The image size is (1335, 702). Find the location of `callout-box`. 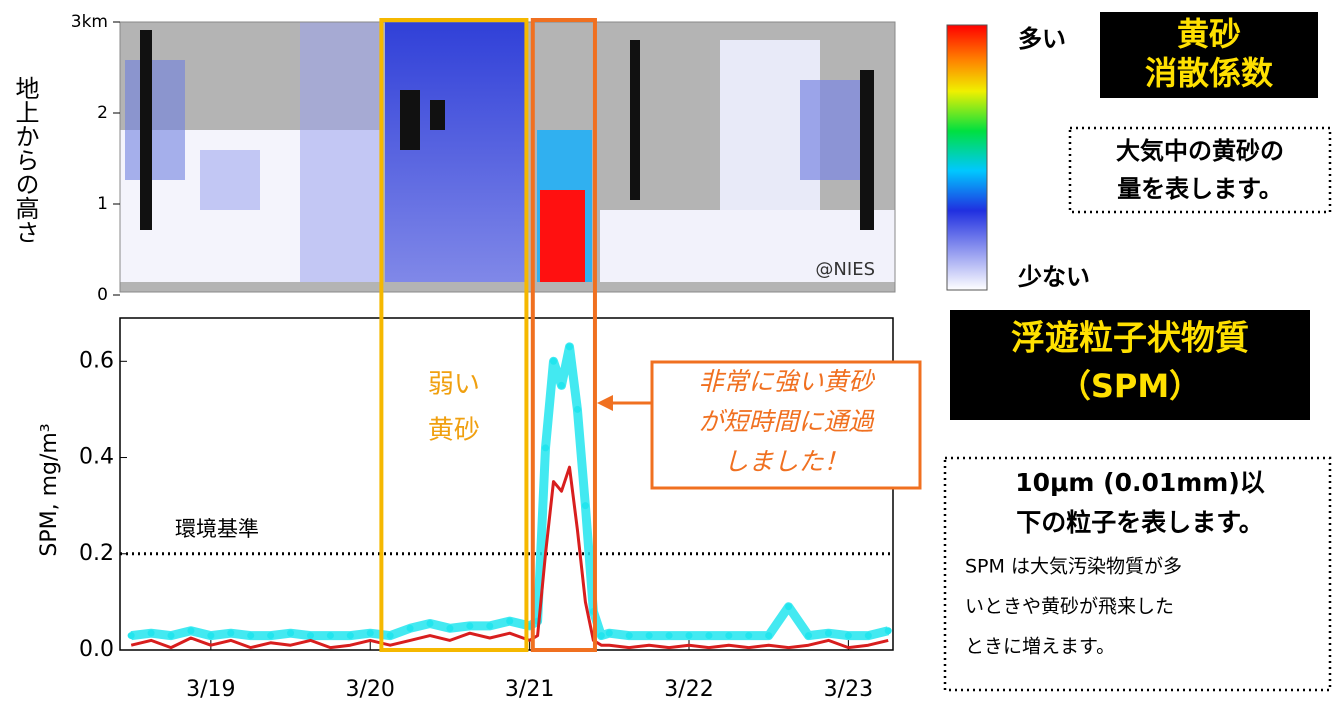

callout-box is located at coordinates (786, 425).